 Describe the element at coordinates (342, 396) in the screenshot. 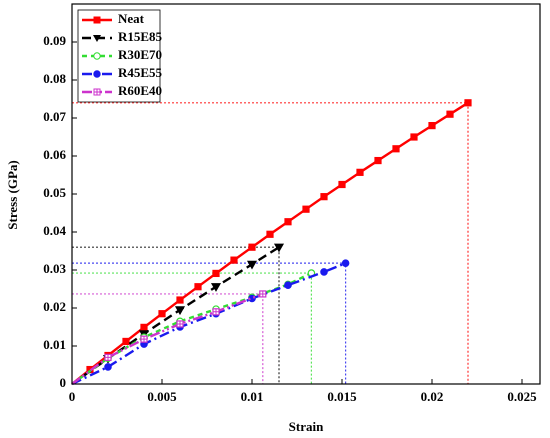

I see `x-tick-label: 0.015` at that location.